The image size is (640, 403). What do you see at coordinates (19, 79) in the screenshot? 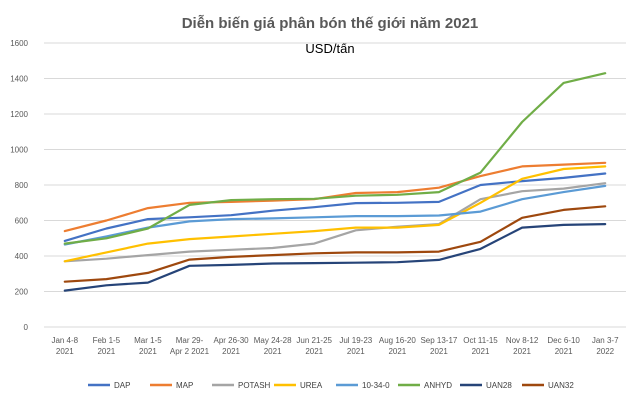
I see `y-tick-label: 1400` at bounding box center [19, 79].